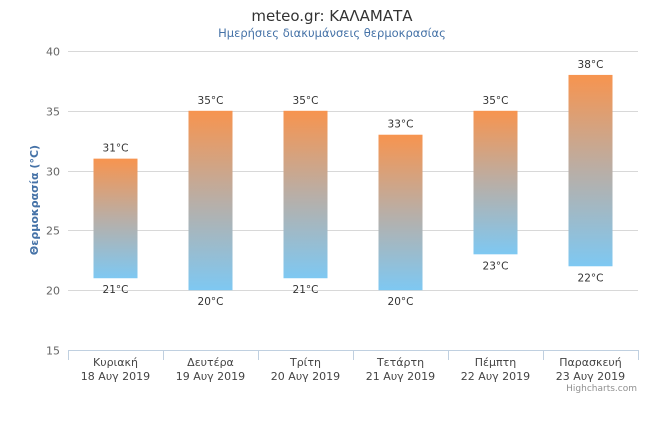 The height and width of the screenshot is (427, 664). What do you see at coordinates (53, 202) in the screenshot?
I see `y-axis: 15 20 25 30 35 40` at bounding box center [53, 202].